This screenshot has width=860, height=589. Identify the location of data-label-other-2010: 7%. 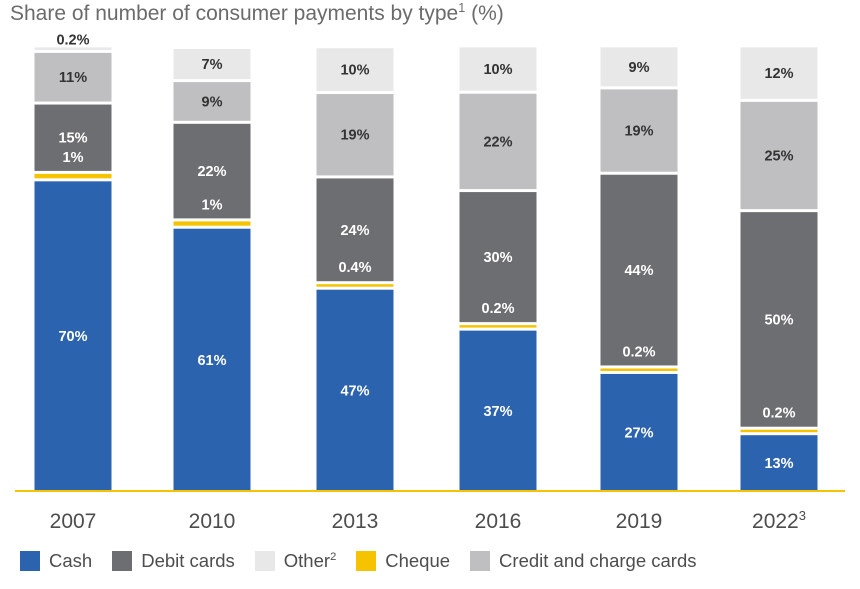
(212, 65).